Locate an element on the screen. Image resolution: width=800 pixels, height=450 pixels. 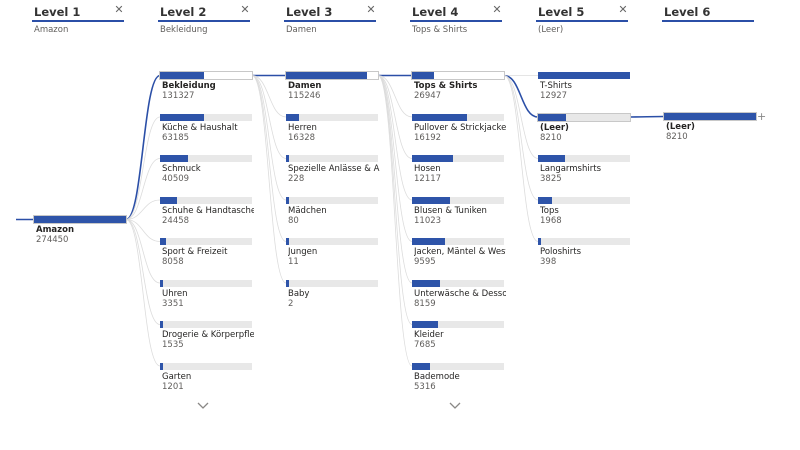
node-label: Pullover & Strickjacken is located at coordinates (460, 127).